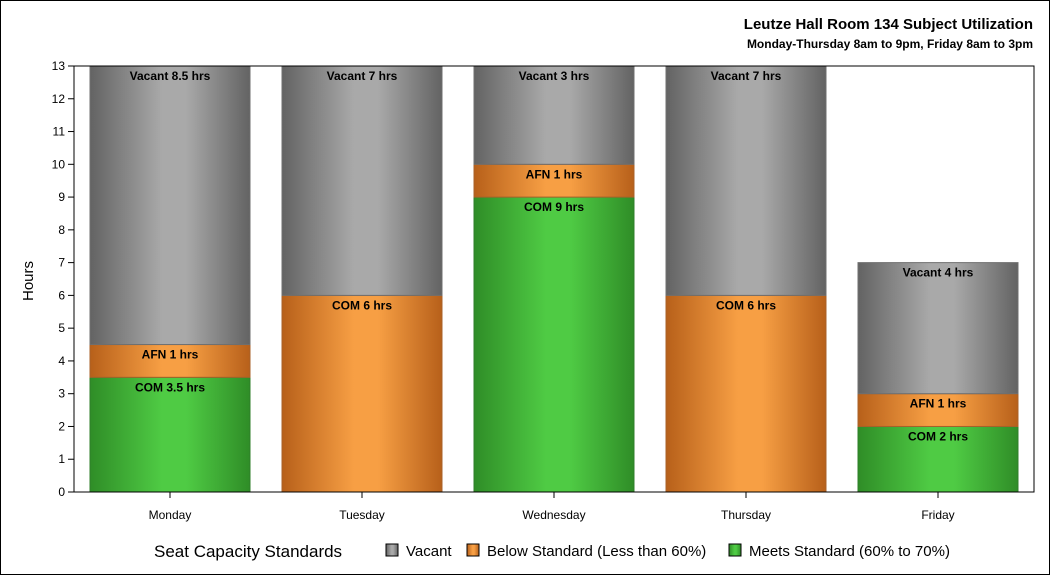 The image size is (1050, 579). Describe the element at coordinates (746, 515) in the screenshot. I see `x-tick-label: Thursday` at that location.